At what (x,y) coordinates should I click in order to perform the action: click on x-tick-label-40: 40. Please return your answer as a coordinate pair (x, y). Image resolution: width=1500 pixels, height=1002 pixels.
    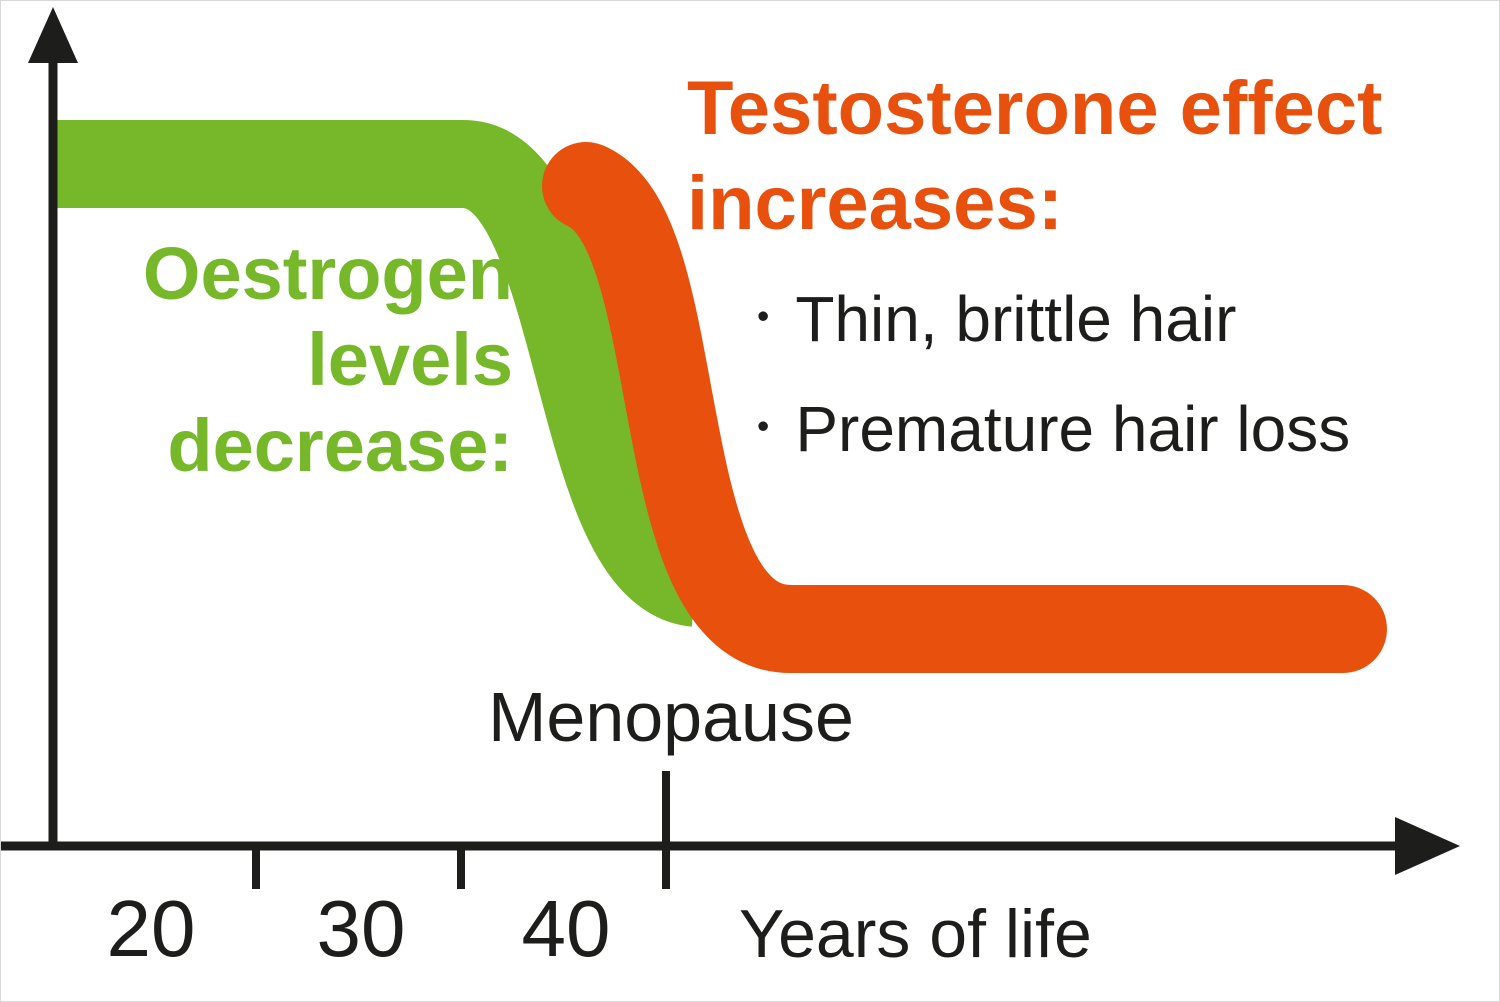
    Looking at the image, I should click on (566, 928).